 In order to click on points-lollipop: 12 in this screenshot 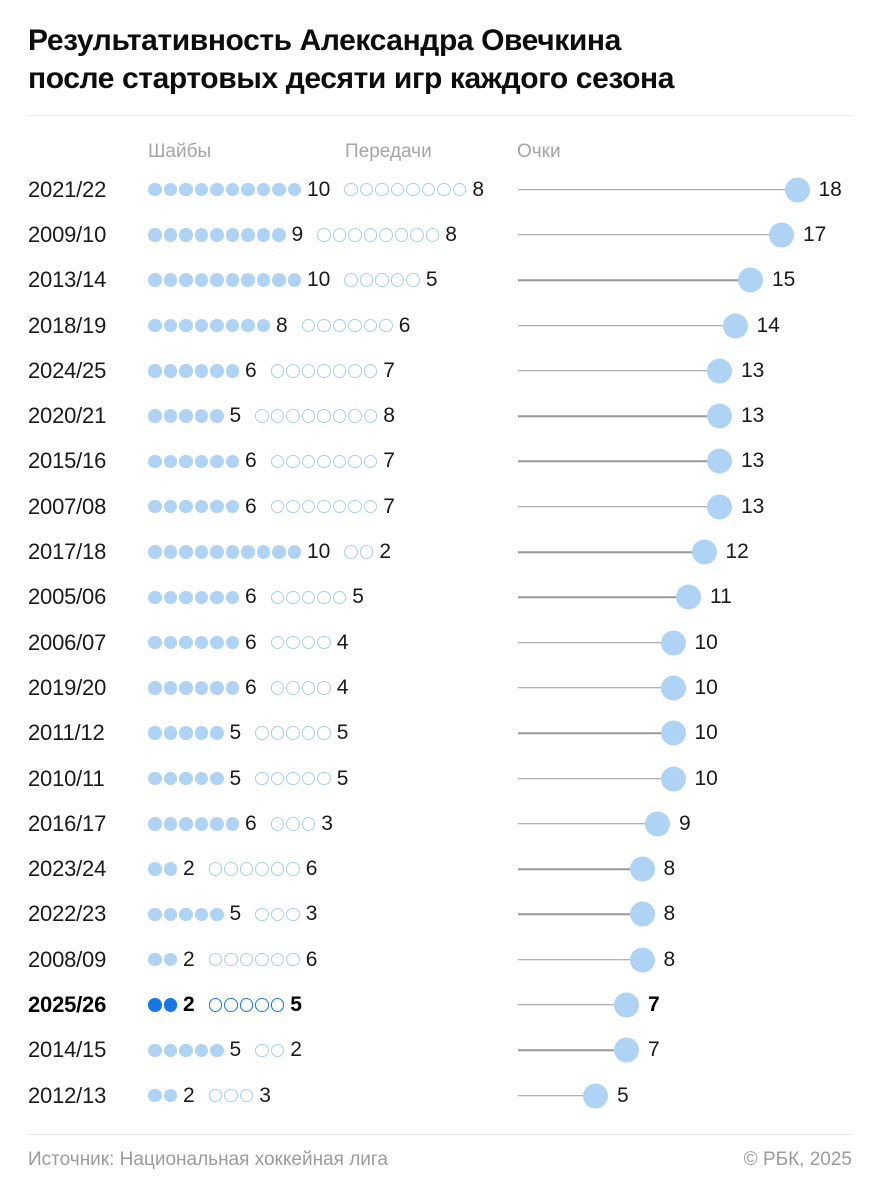, I will do `click(686, 551)`.